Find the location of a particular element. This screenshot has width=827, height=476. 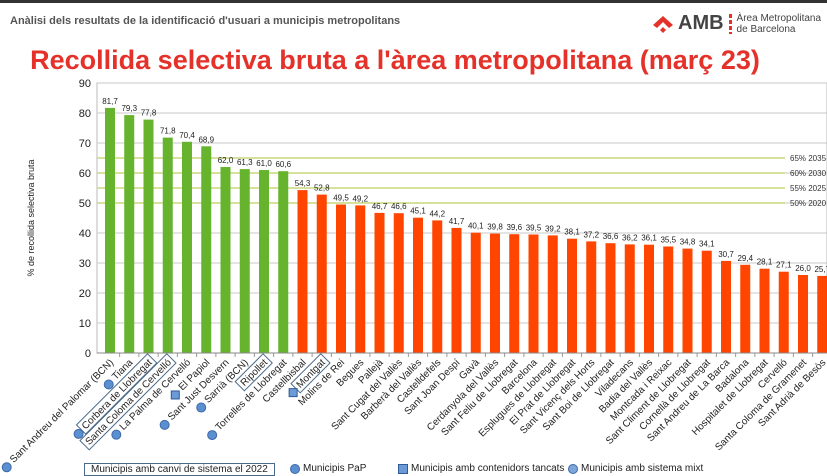

bar-value-label: 30,7 is located at coordinates (726, 254).